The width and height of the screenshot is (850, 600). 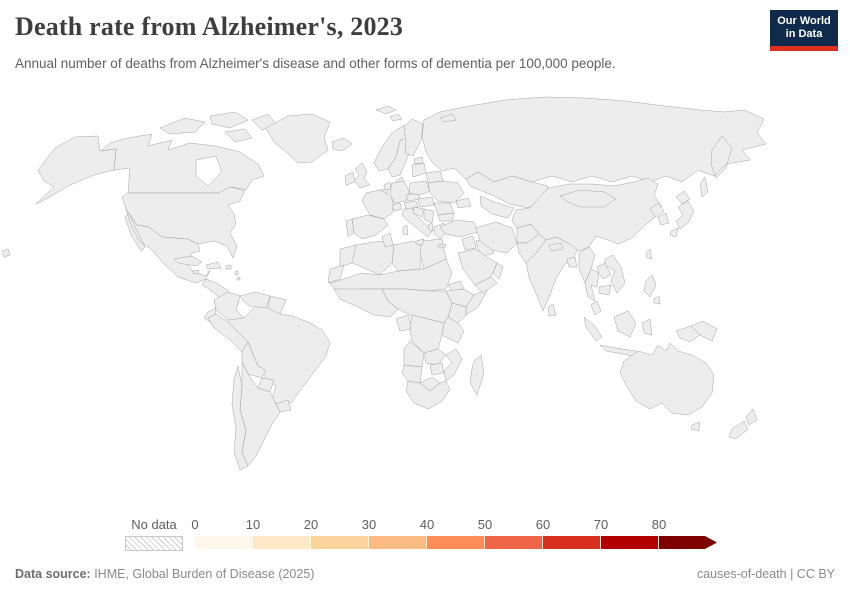 I want to click on legend-segment-30–40, so click(x=398, y=542).